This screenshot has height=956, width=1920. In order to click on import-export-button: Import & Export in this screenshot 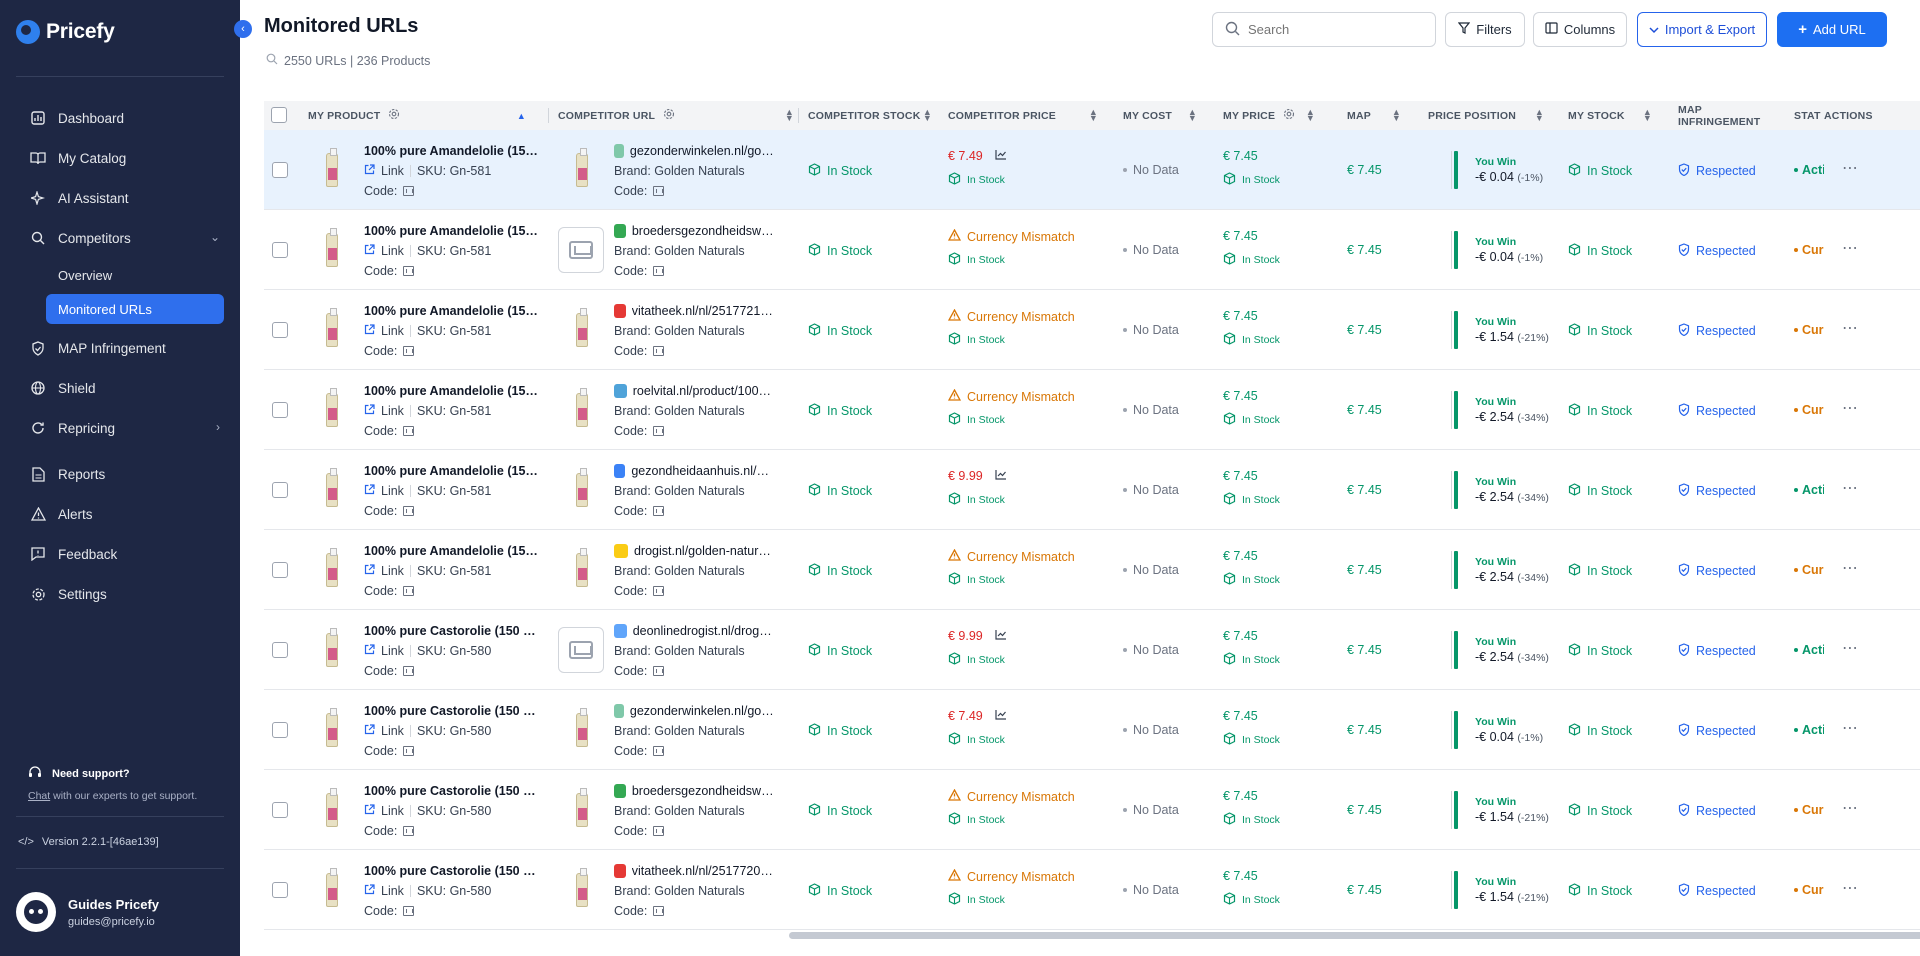, I will do `click(1702, 29)`.